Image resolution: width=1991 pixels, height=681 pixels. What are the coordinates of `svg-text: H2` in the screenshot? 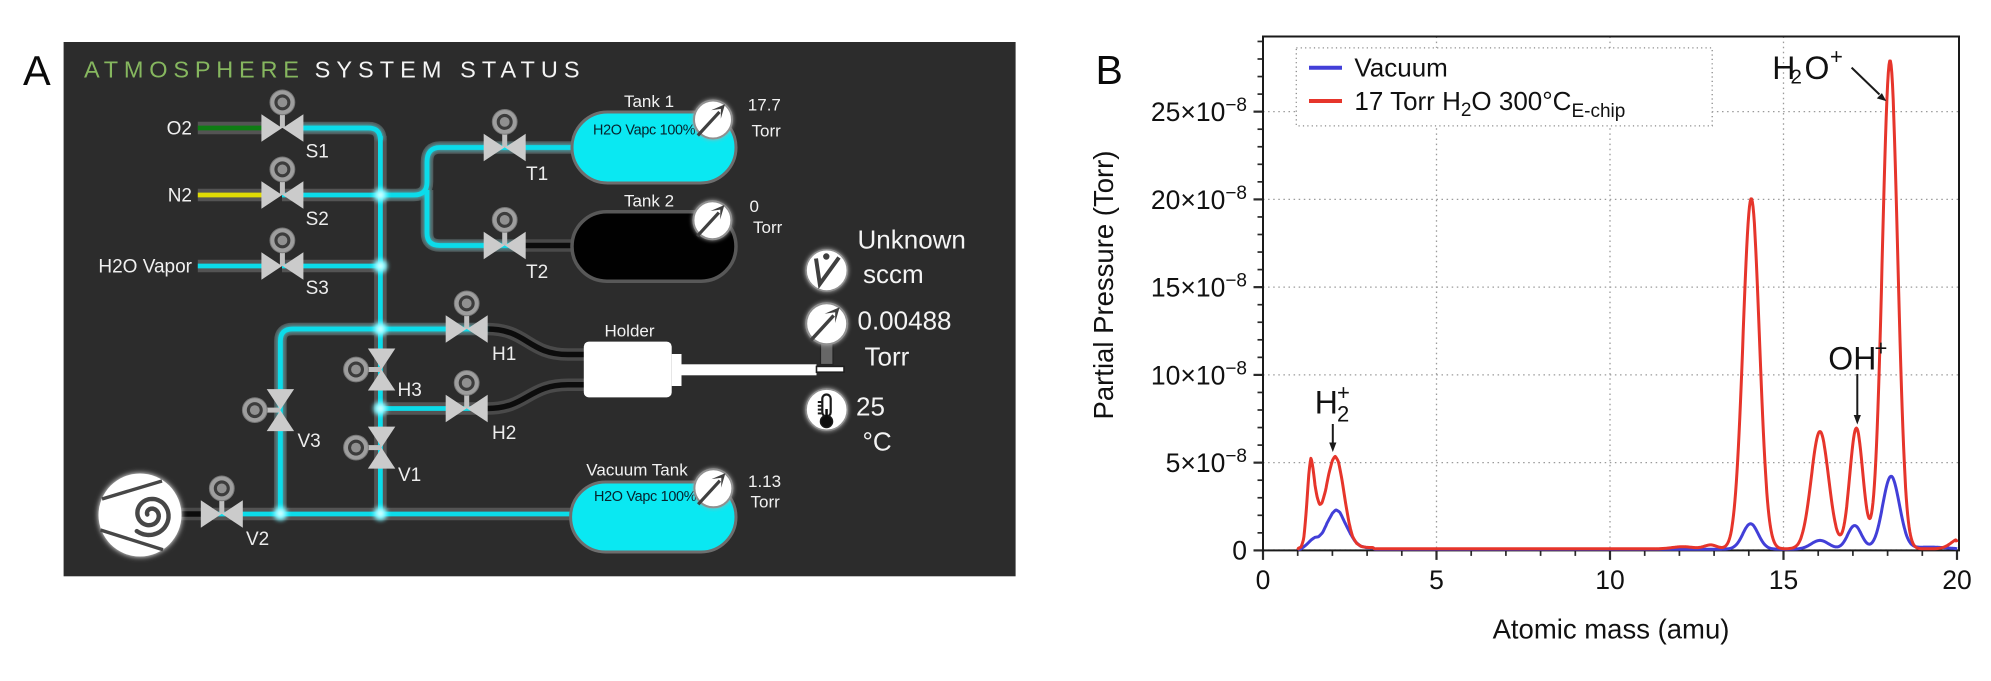 It's located at (504, 433).